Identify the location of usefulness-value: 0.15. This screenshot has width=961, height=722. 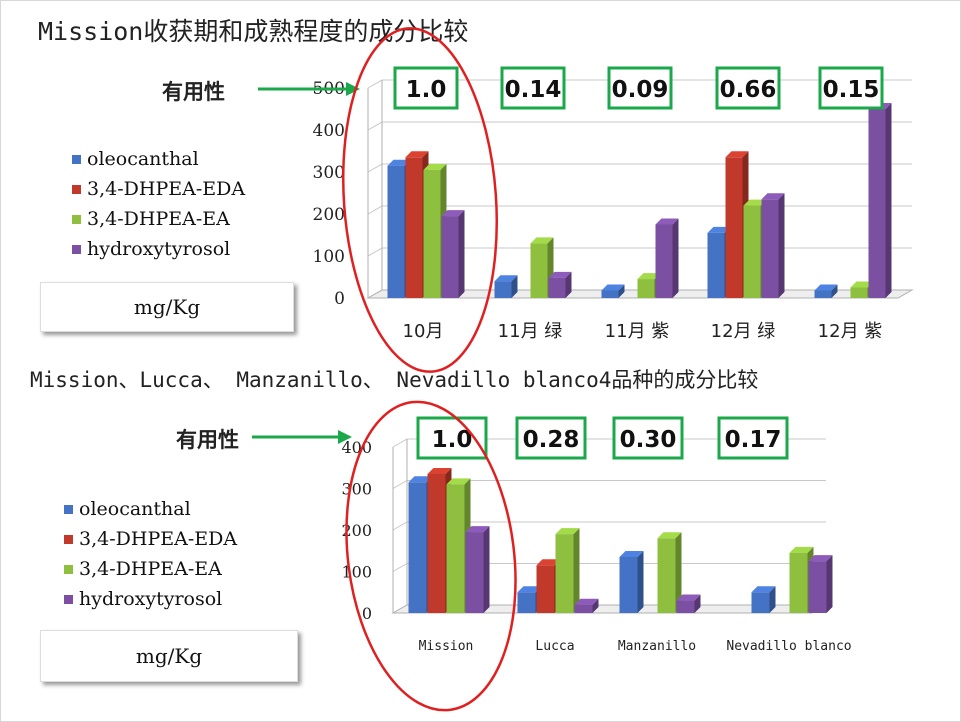
(851, 90).